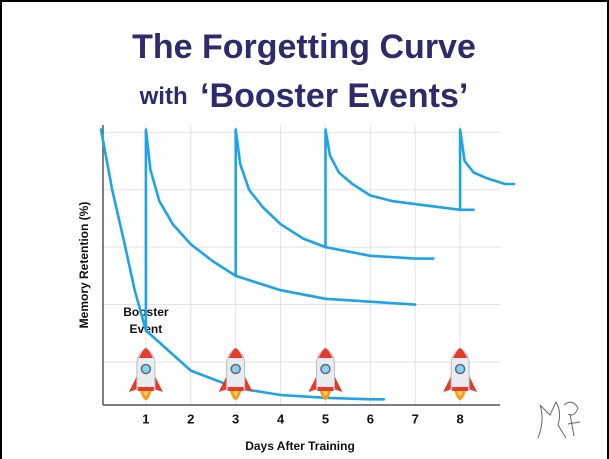 This screenshot has height=459, width=609. Describe the element at coordinates (304, 47) in the screenshot. I see `chart-title: The Forgetting Curve` at that location.